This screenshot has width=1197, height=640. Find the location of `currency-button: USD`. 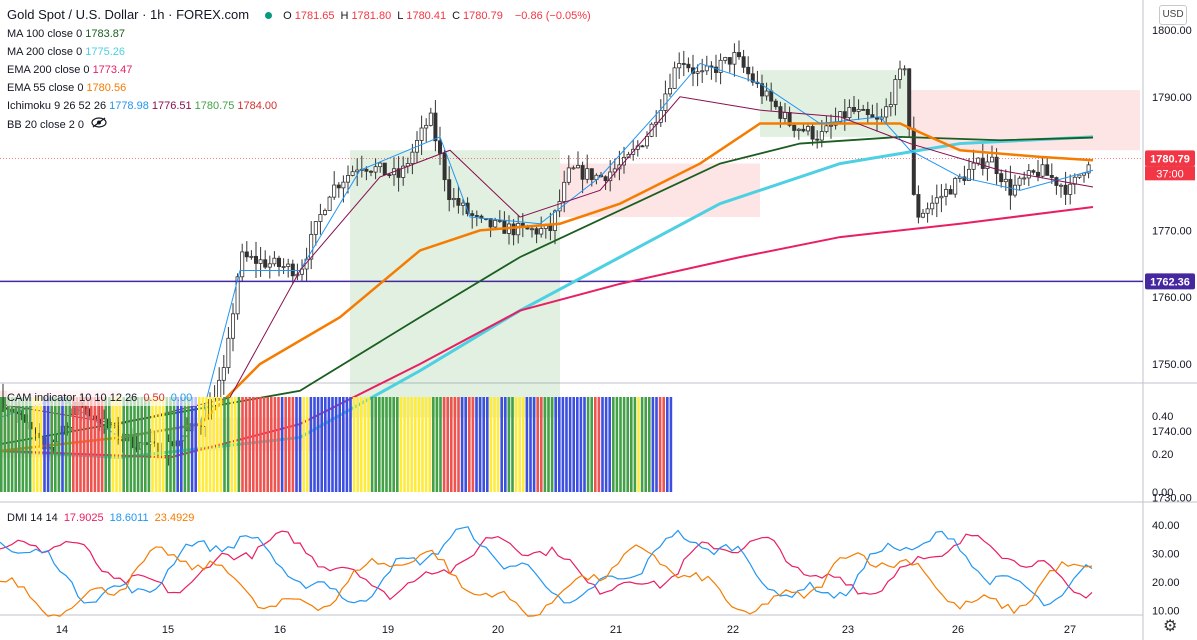

currency-button: USD is located at coordinates (1173, 15).